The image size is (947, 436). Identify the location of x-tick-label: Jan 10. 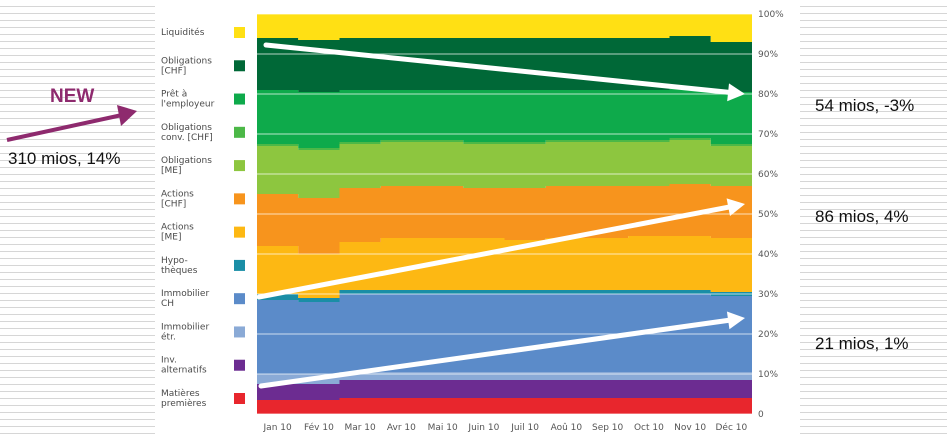
(277, 428).